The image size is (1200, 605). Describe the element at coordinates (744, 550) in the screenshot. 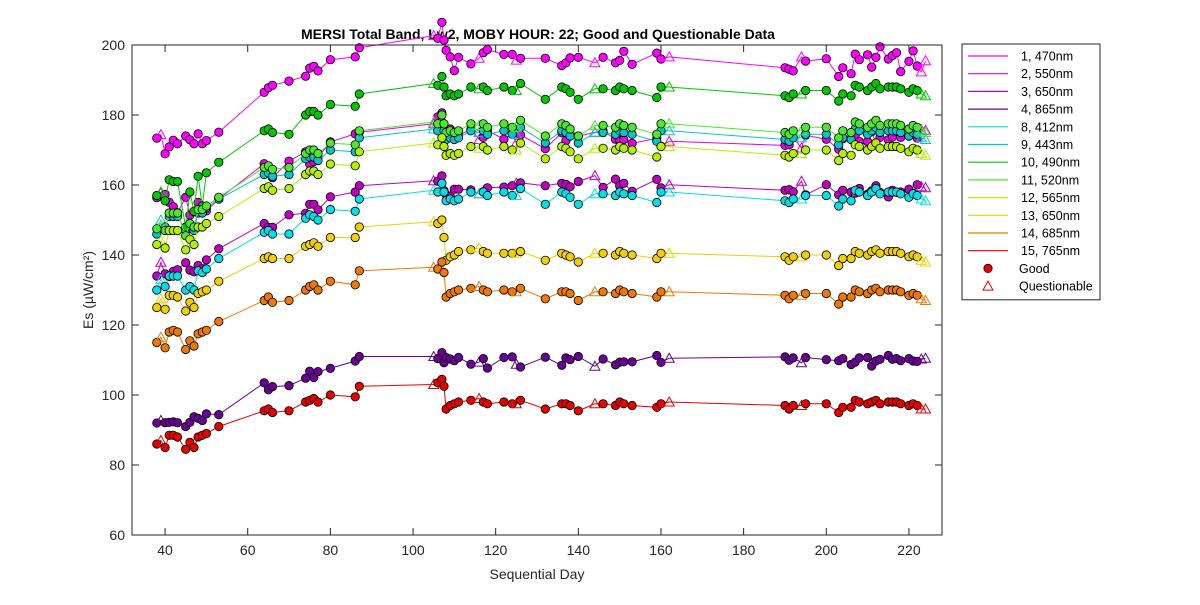

I see `x-tick-label: 180` at that location.